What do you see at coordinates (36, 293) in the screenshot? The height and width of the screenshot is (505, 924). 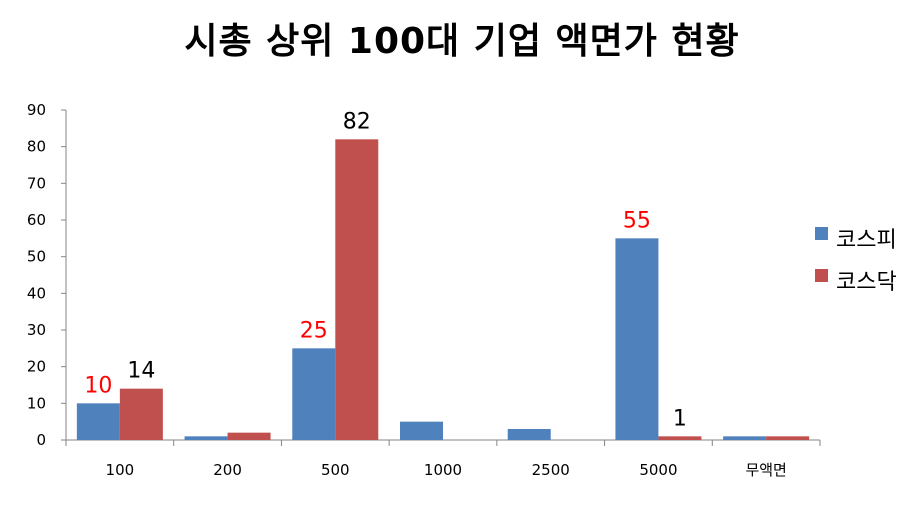 I see `y-tick-label: 40` at bounding box center [36, 293].